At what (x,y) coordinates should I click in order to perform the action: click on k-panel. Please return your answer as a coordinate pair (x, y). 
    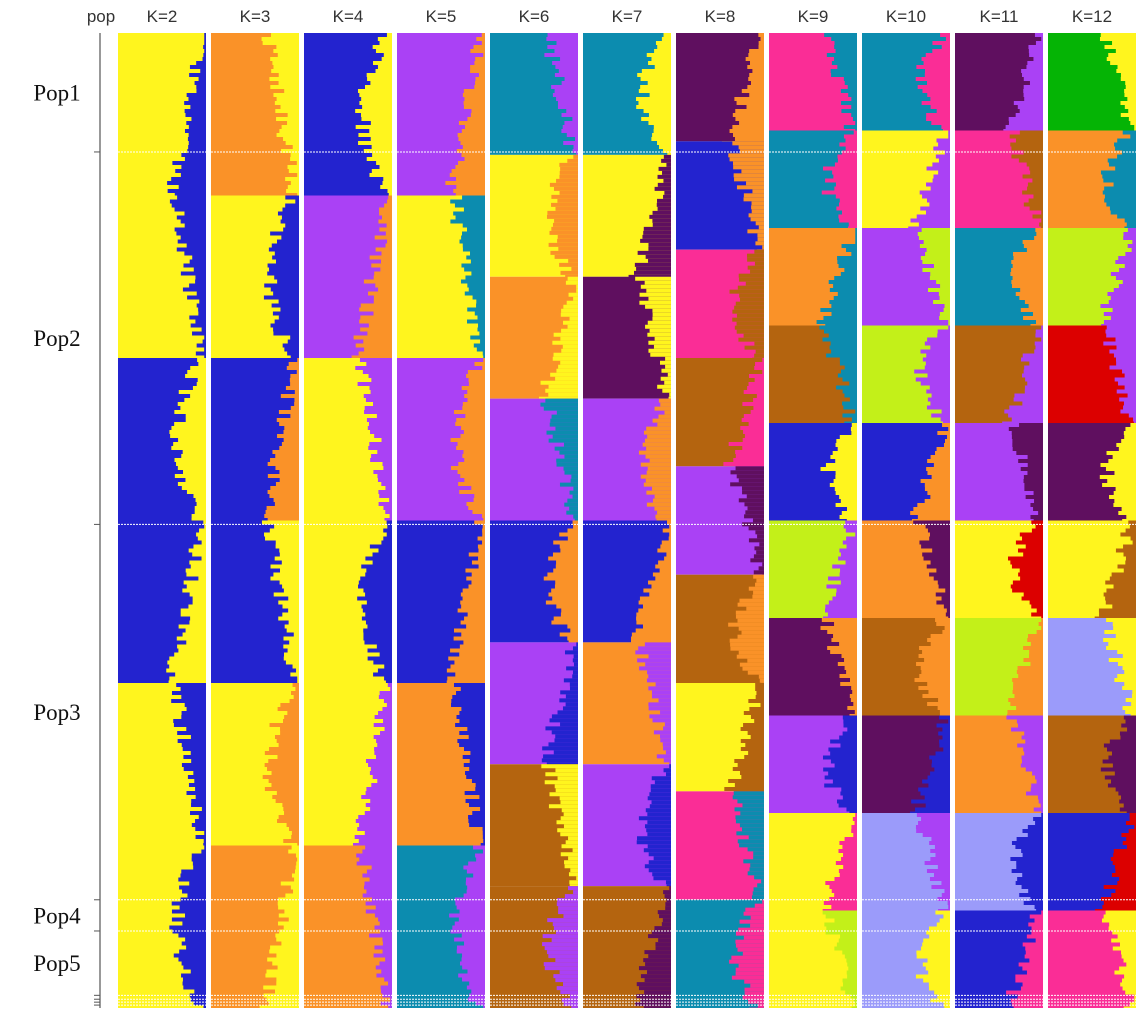
    Looking at the image, I should click on (906, 520).